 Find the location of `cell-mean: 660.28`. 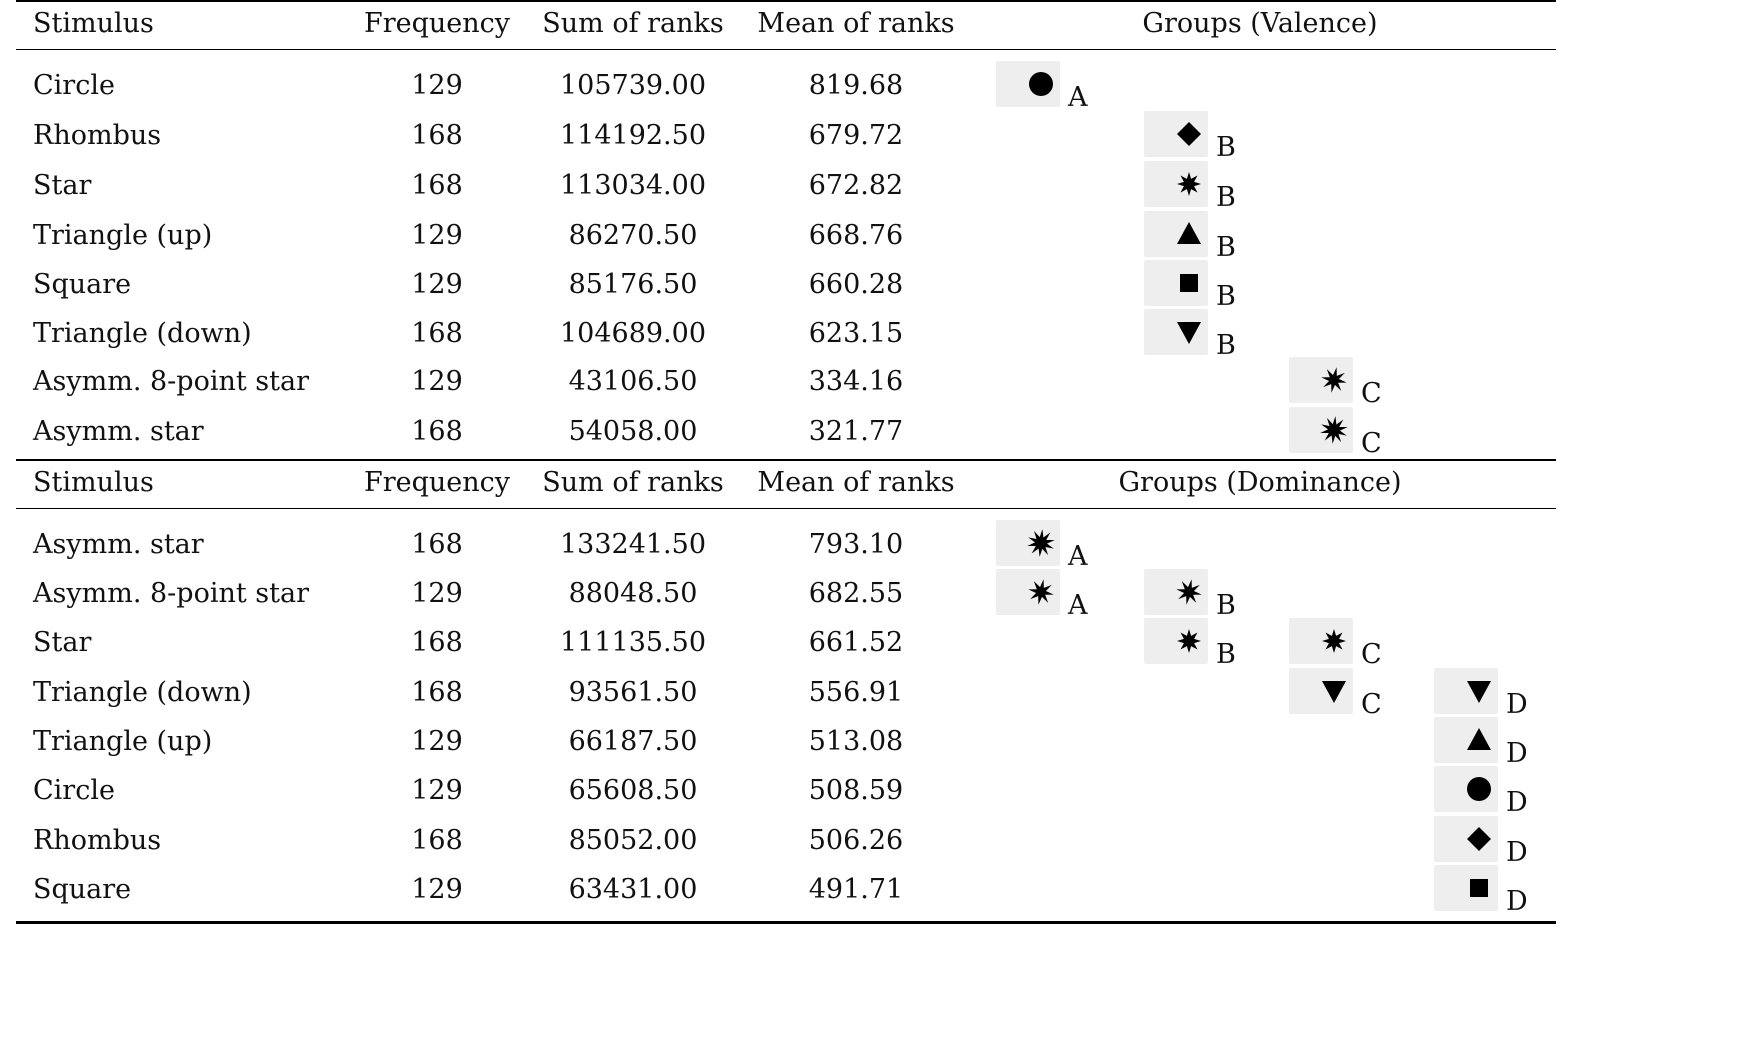

cell-mean: 660.28 is located at coordinates (856, 284).